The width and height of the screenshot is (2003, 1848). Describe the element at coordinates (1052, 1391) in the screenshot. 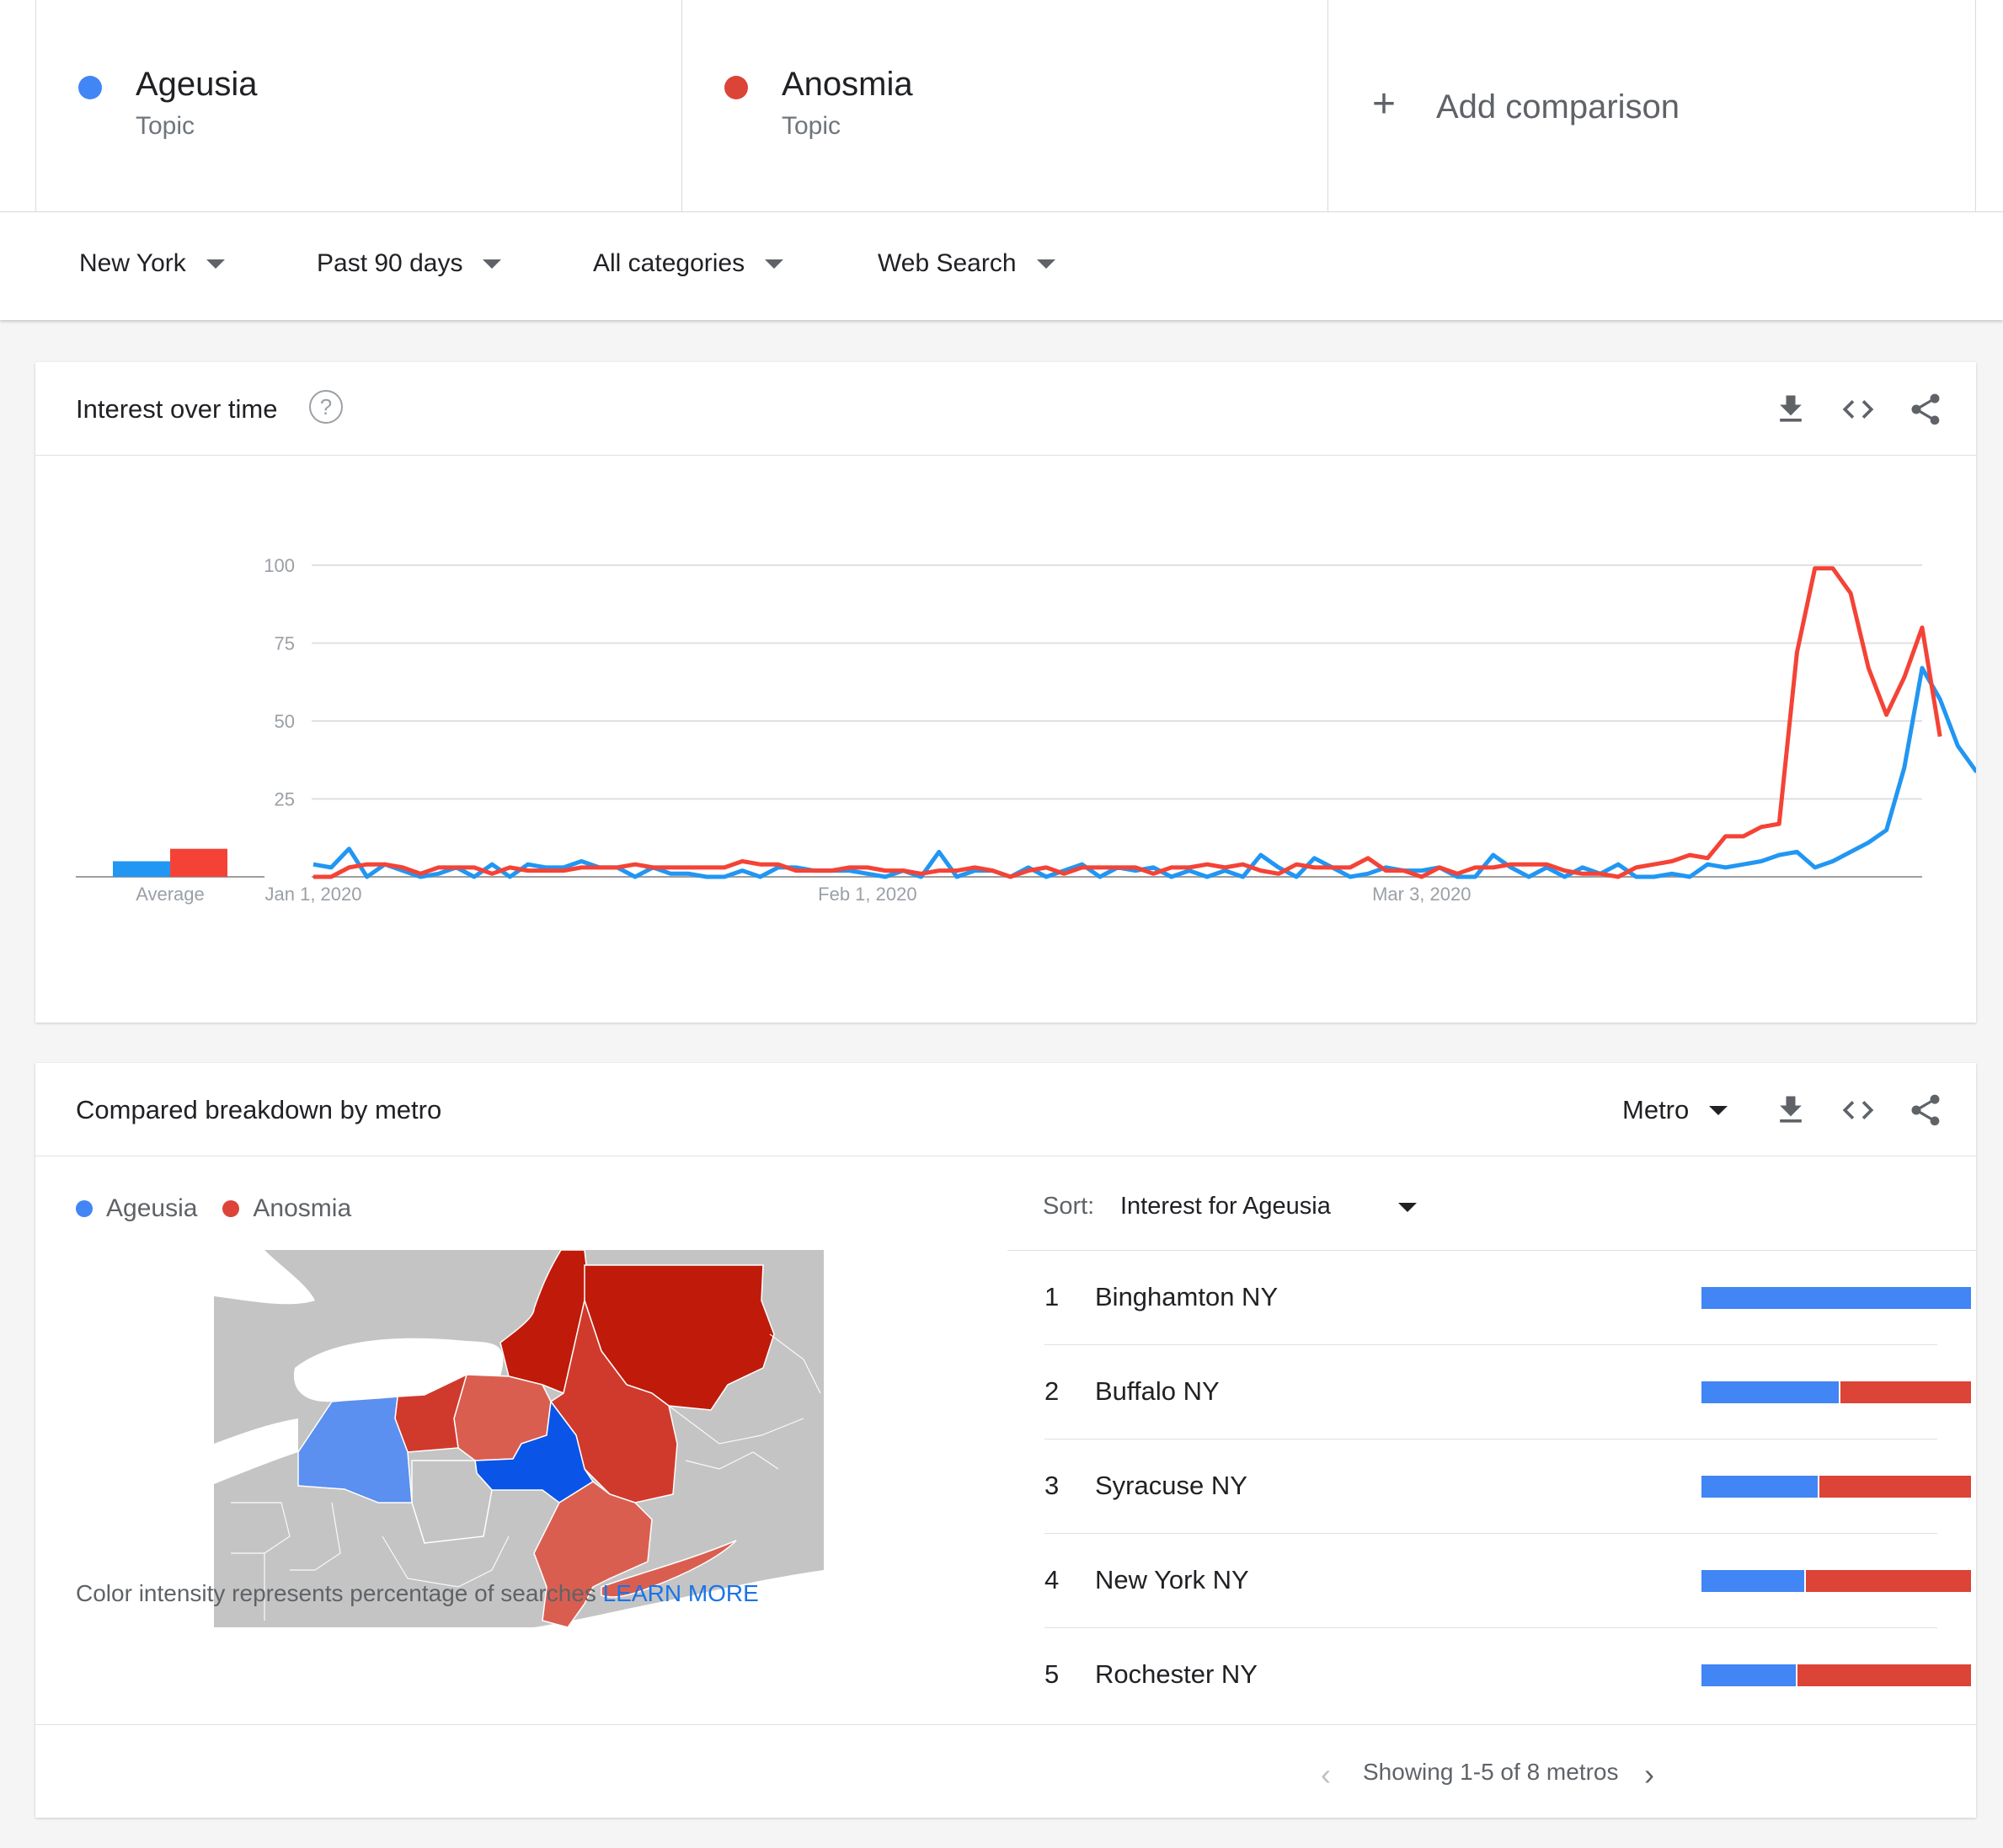

I see `metro-rank: 2` at that location.